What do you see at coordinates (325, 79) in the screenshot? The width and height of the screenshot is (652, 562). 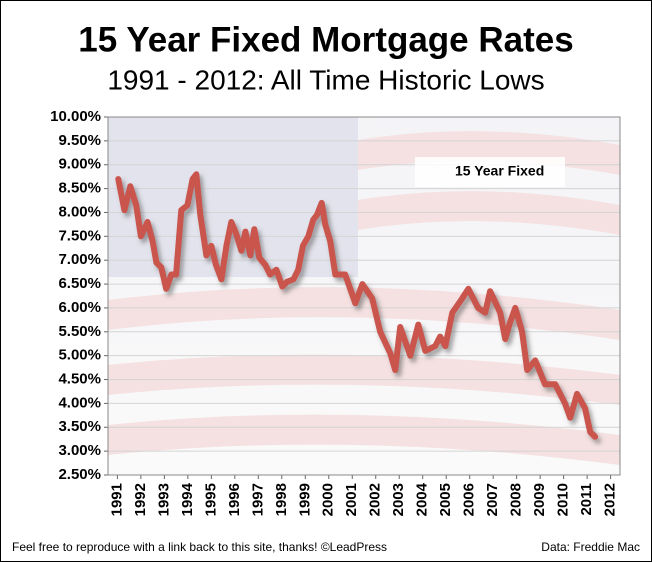 I see `chart-subtitle: 1991 - 2012: All Time Historic Lows` at bounding box center [325, 79].